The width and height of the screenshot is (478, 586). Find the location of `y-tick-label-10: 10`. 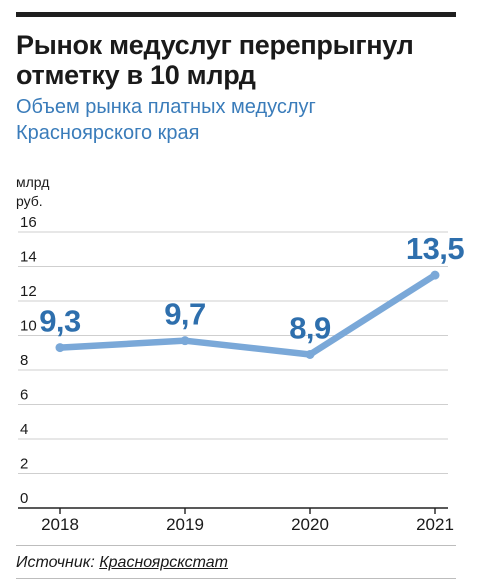

y-tick-label-10: 10 is located at coordinates (28, 326).